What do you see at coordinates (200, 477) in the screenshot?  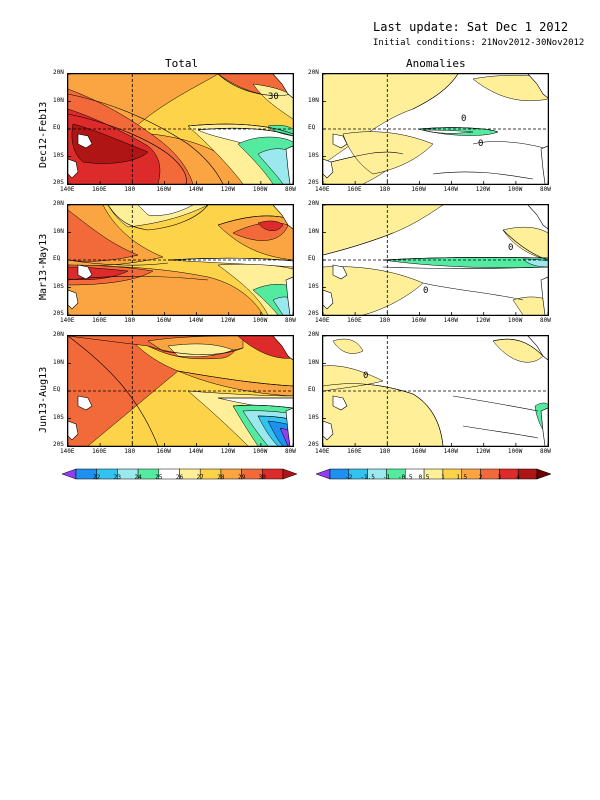 I see `colorbar-tick-label: 27` at bounding box center [200, 477].